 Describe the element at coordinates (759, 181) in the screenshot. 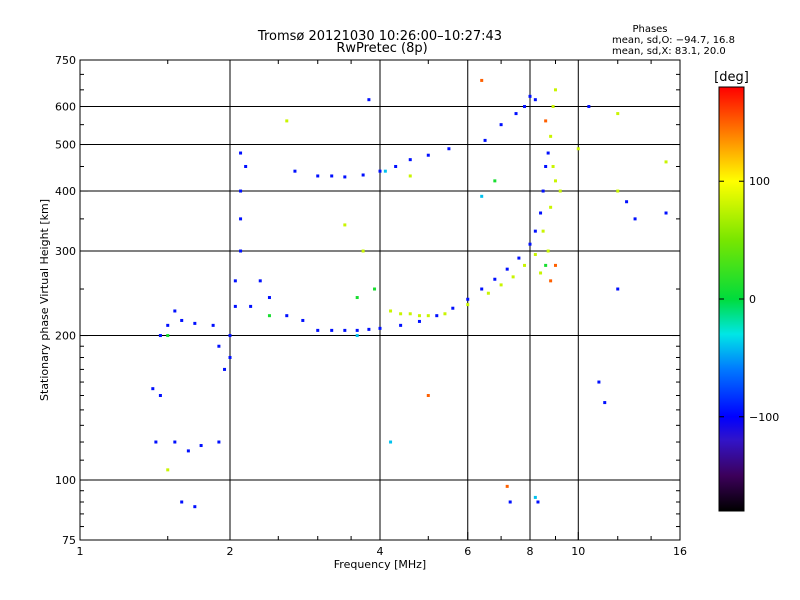

I see `colorbar-tick-label: 100` at that location.